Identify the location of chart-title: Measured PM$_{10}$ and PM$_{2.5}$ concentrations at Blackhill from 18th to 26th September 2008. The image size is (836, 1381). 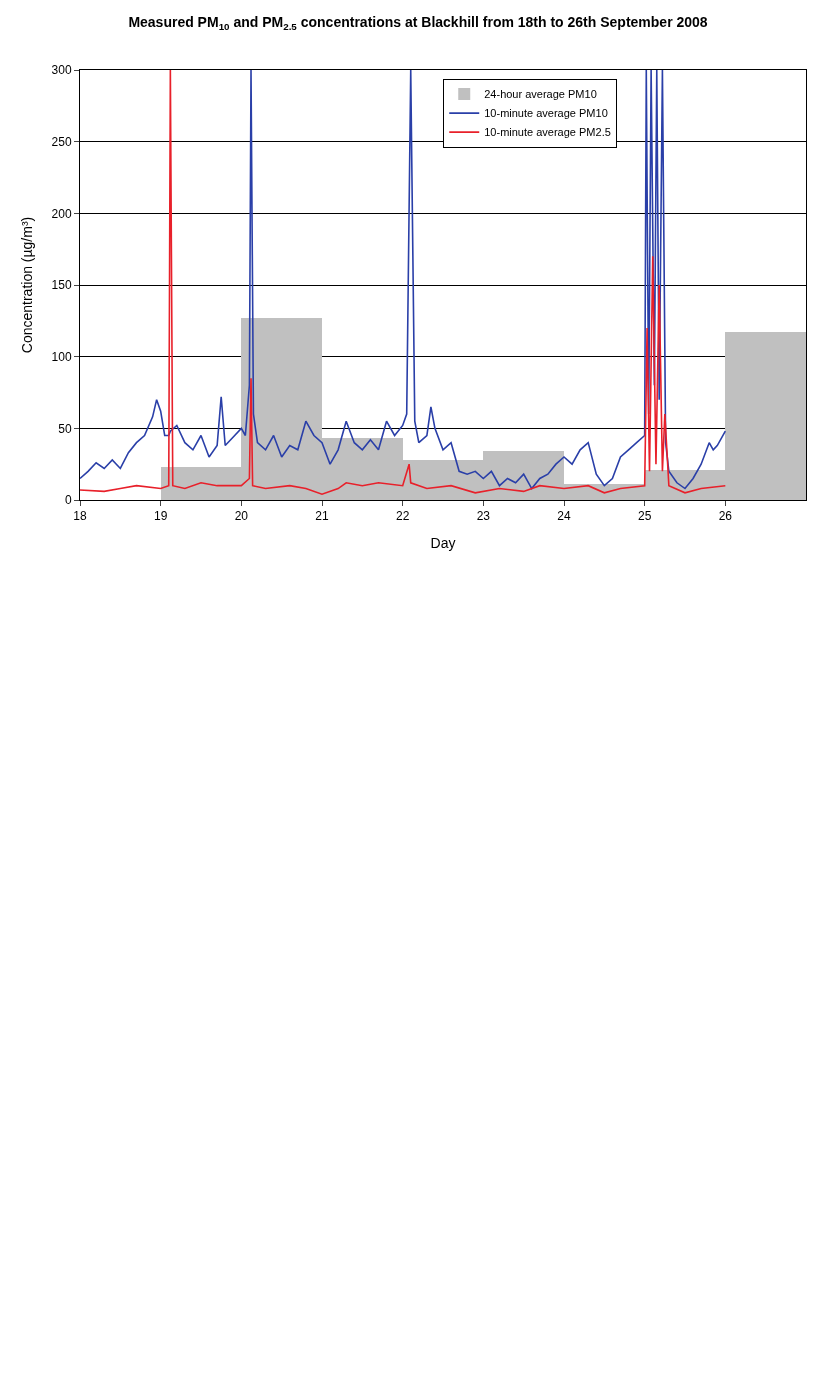
(418, 22).